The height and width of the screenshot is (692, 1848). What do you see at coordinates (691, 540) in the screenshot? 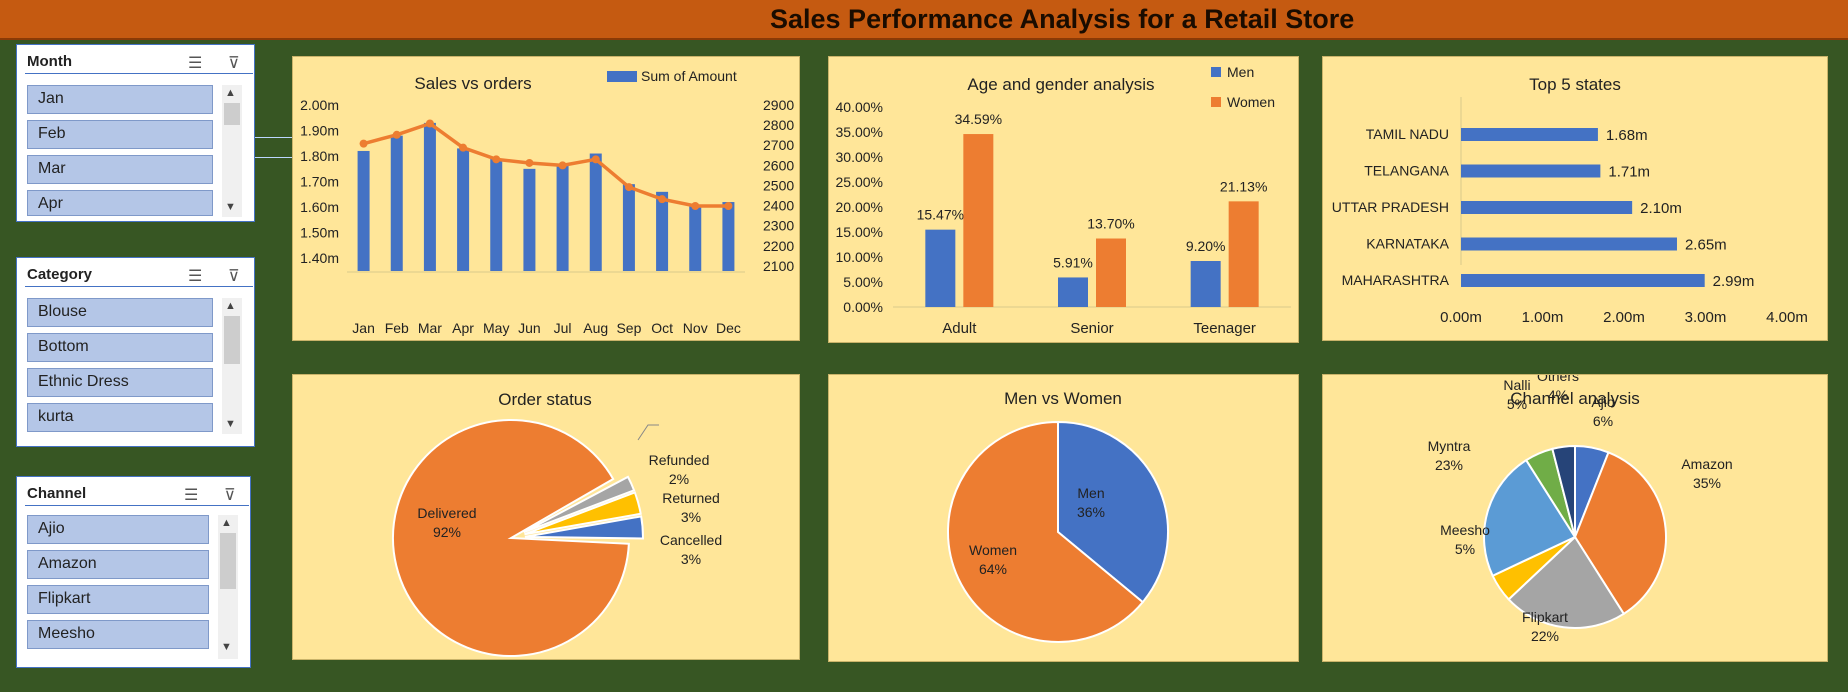
I see `slice-label: Cancelled` at bounding box center [691, 540].